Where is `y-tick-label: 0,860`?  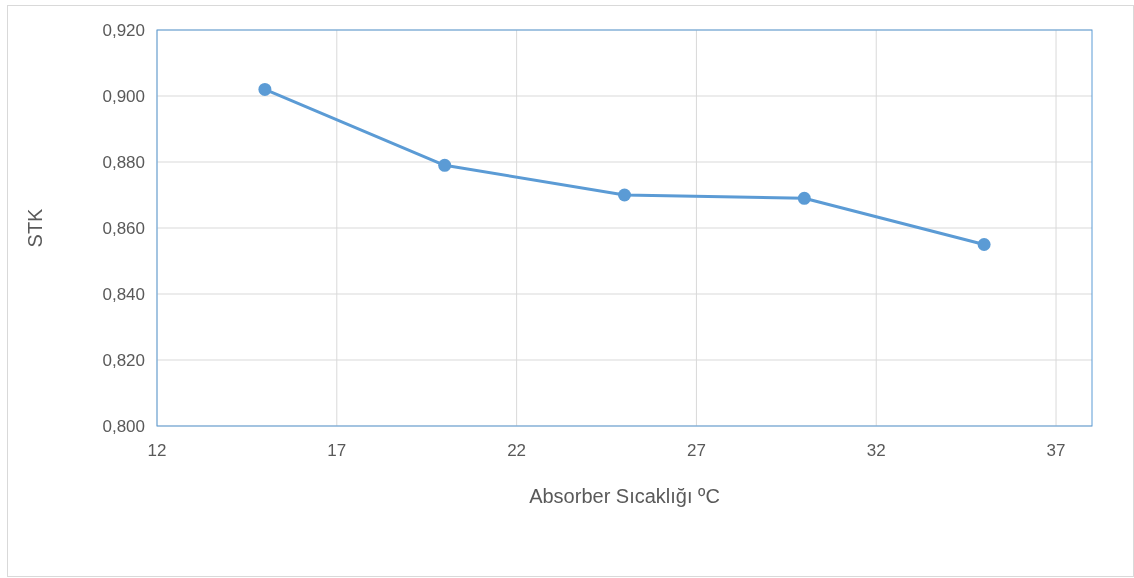
y-tick-label: 0,860 is located at coordinates (123, 228).